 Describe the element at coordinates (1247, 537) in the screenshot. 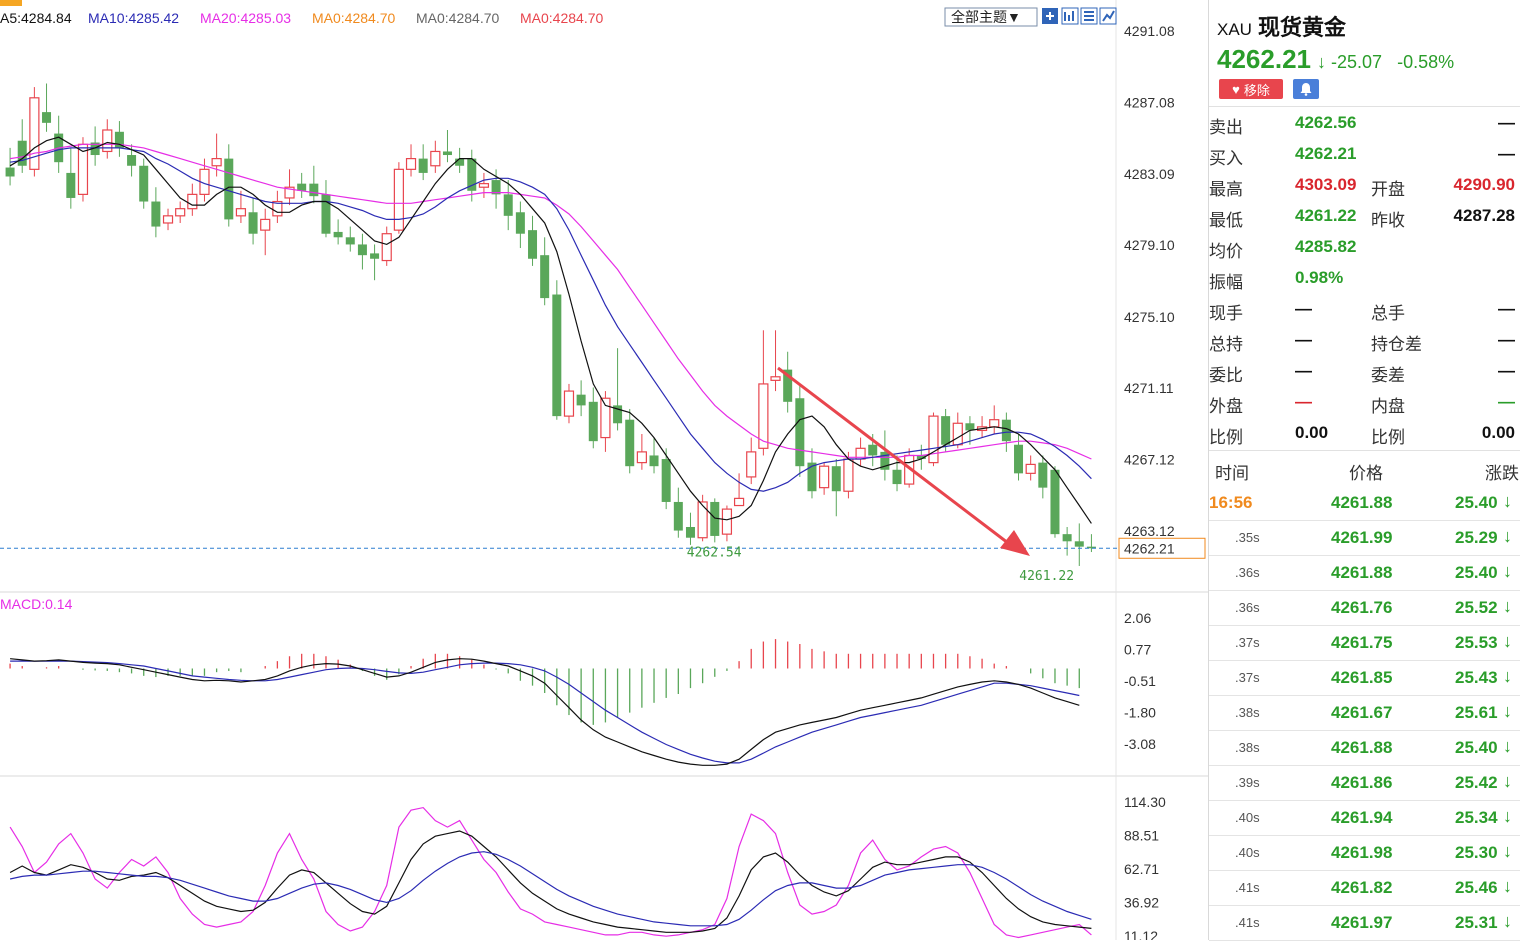

I see `tick-time: .35s` at that location.